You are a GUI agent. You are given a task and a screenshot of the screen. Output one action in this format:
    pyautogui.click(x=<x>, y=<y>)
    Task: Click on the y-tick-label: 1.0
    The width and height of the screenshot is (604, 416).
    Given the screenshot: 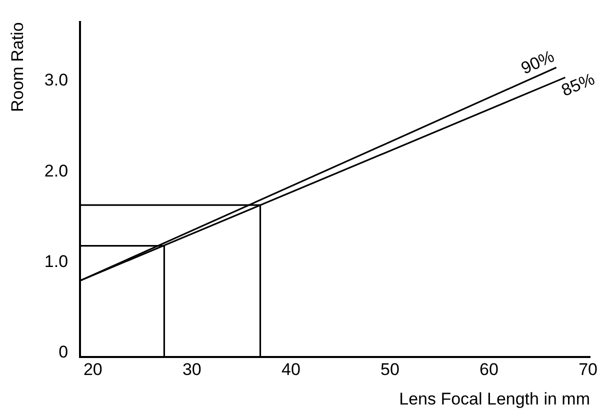 What is the action you would take?
    pyautogui.click(x=56, y=261)
    